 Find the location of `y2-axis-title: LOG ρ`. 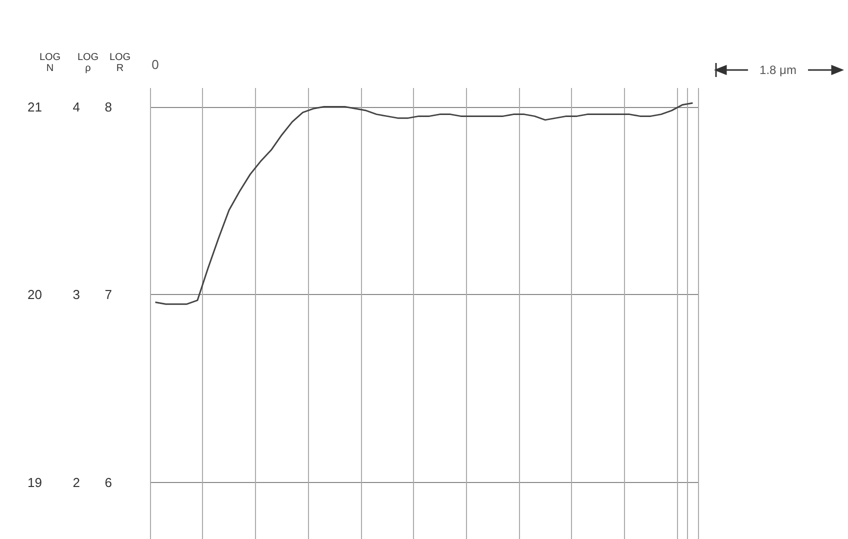

y2-axis-title: LOG ρ is located at coordinates (88, 63).